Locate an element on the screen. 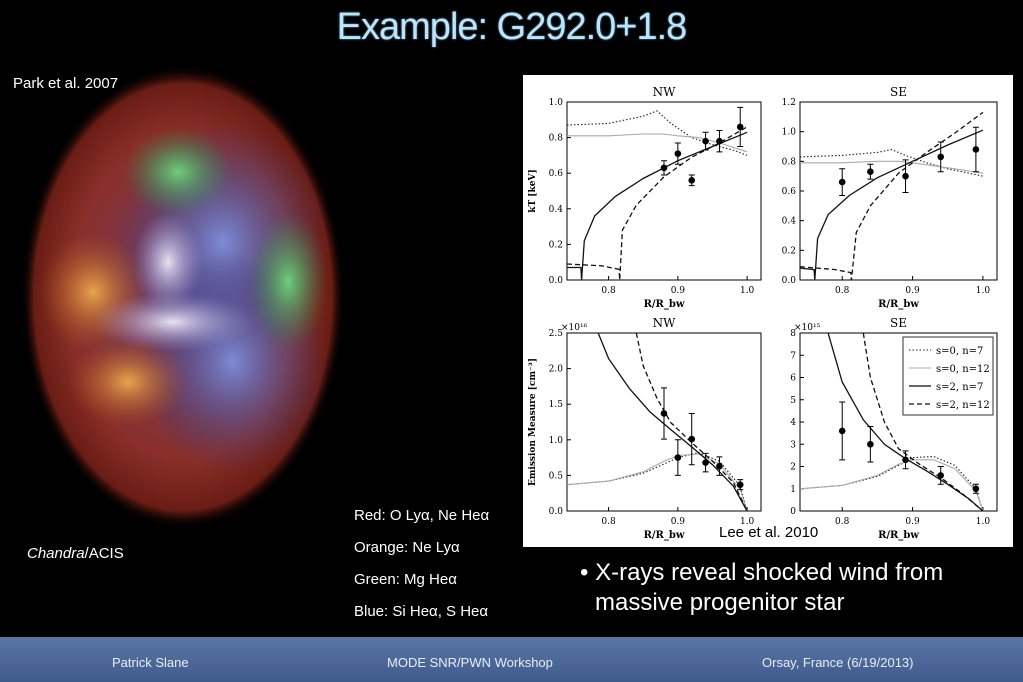 The width and height of the screenshot is (1023, 682). y-tick-label: 4 is located at coordinates (793, 423).